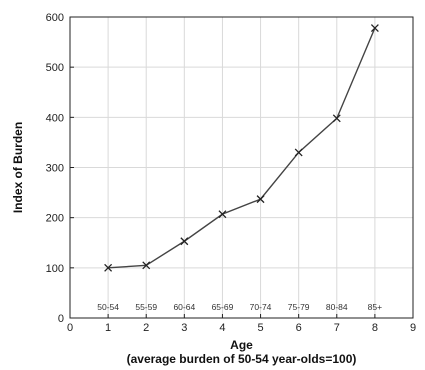 Image resolution: width=425 pixels, height=370 pixels. Describe the element at coordinates (413, 328) in the screenshot. I see `x-tick-label: 9` at that location.